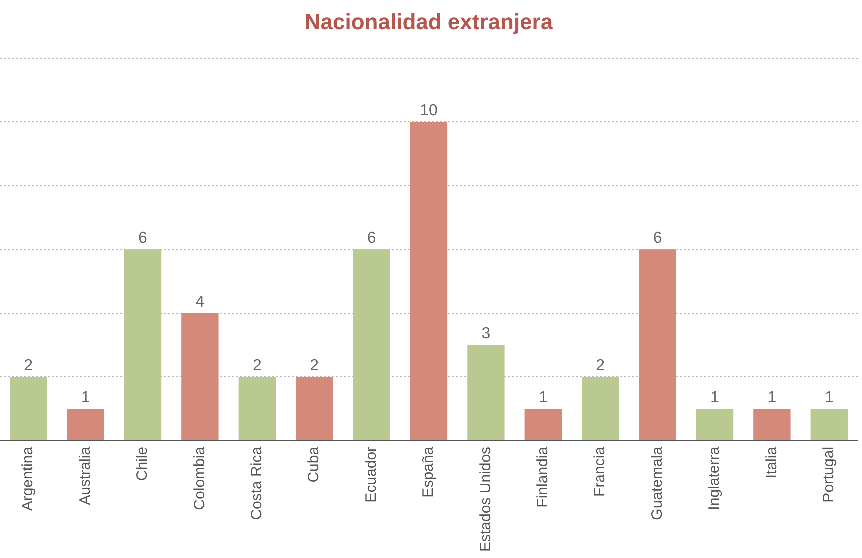  I want to click on x-tick-label: Estados Unidos, so click(485, 499).